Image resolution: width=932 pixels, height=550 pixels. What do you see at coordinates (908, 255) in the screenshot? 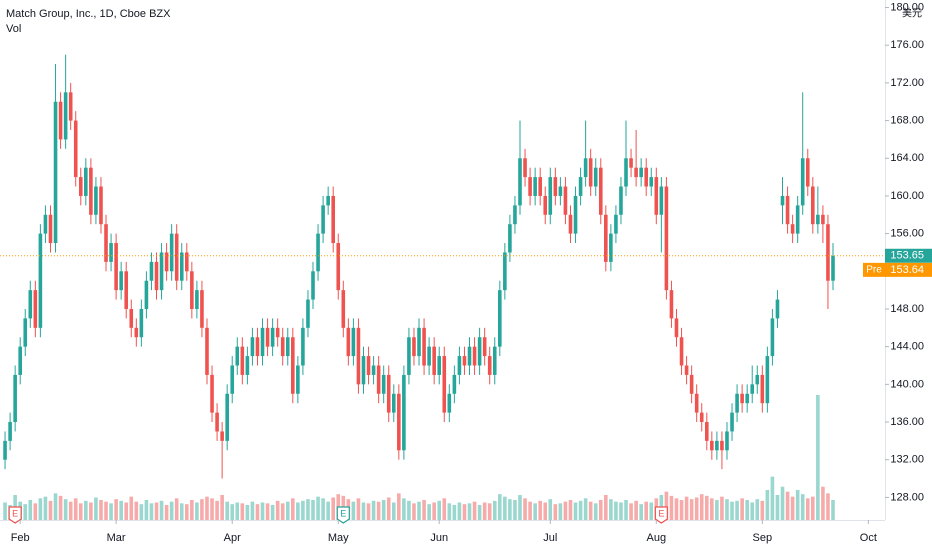
I see `last-price-tag` at bounding box center [908, 255].